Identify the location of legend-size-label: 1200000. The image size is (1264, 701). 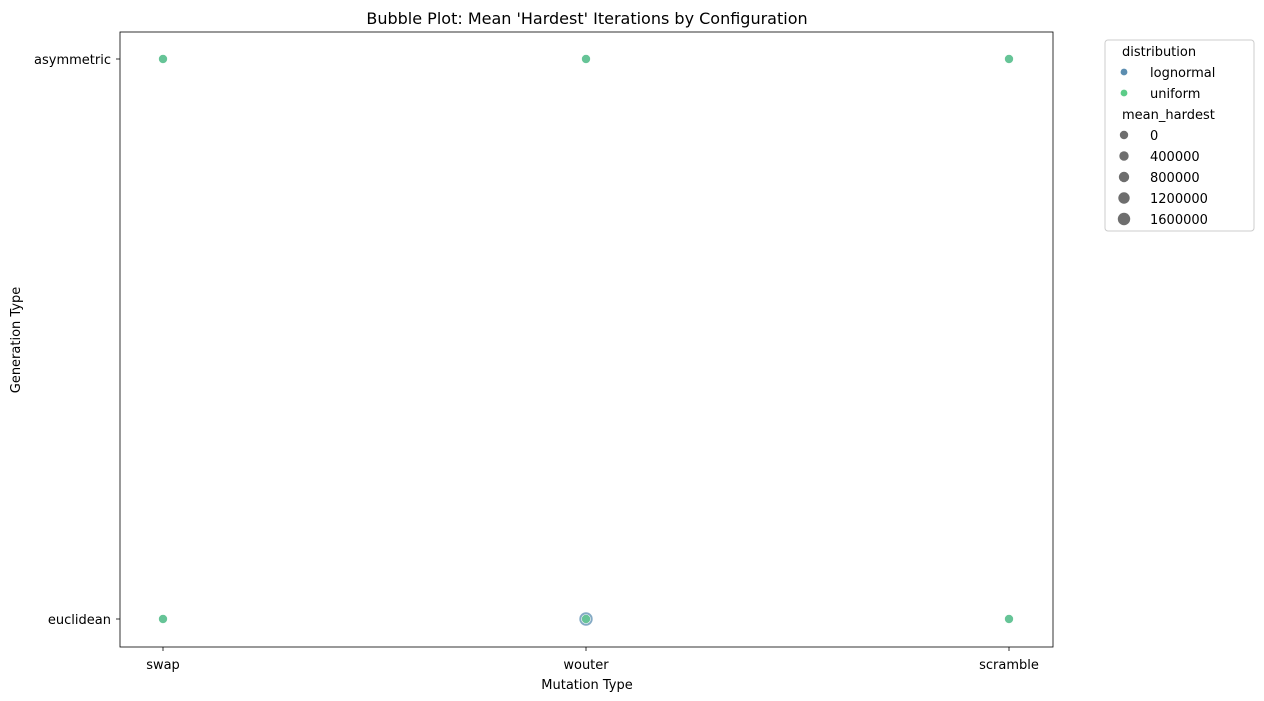
(1179, 199).